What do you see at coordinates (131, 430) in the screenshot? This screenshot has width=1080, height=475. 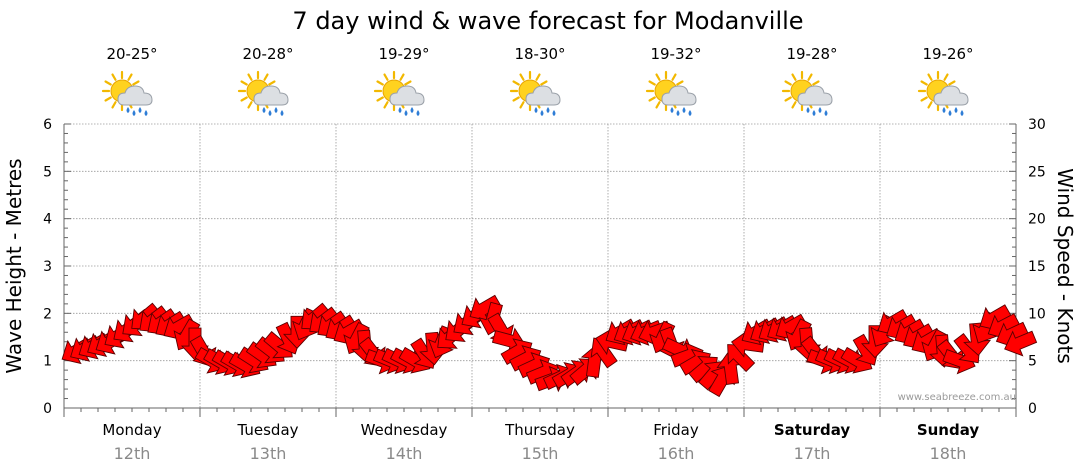 I see `day-name-label: Monday` at bounding box center [131, 430].